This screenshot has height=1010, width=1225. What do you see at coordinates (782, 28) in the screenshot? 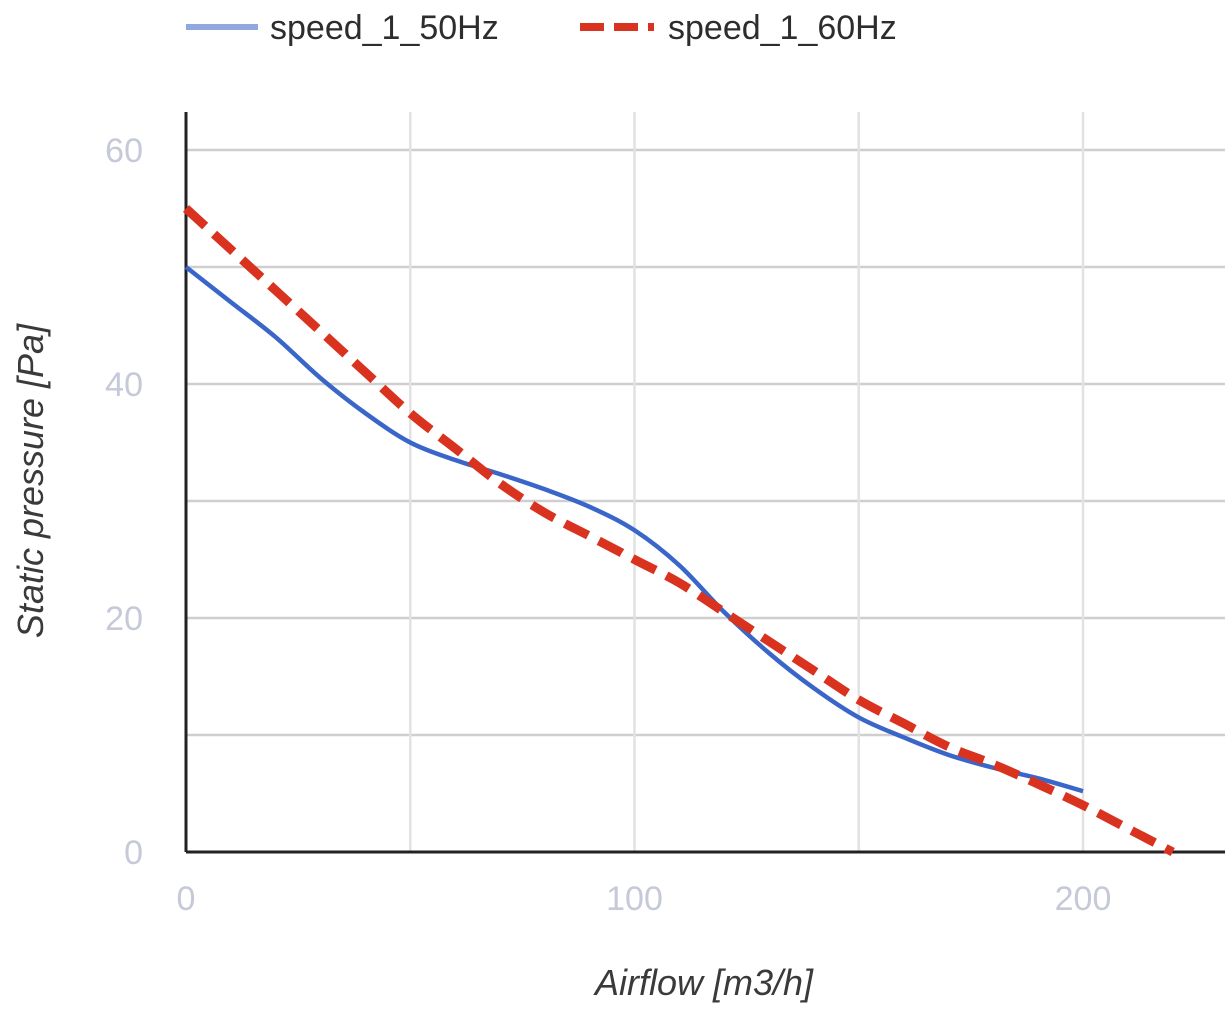
I see `legend-label-speed_1_60Hz: speed_1_60Hz` at bounding box center [782, 28].